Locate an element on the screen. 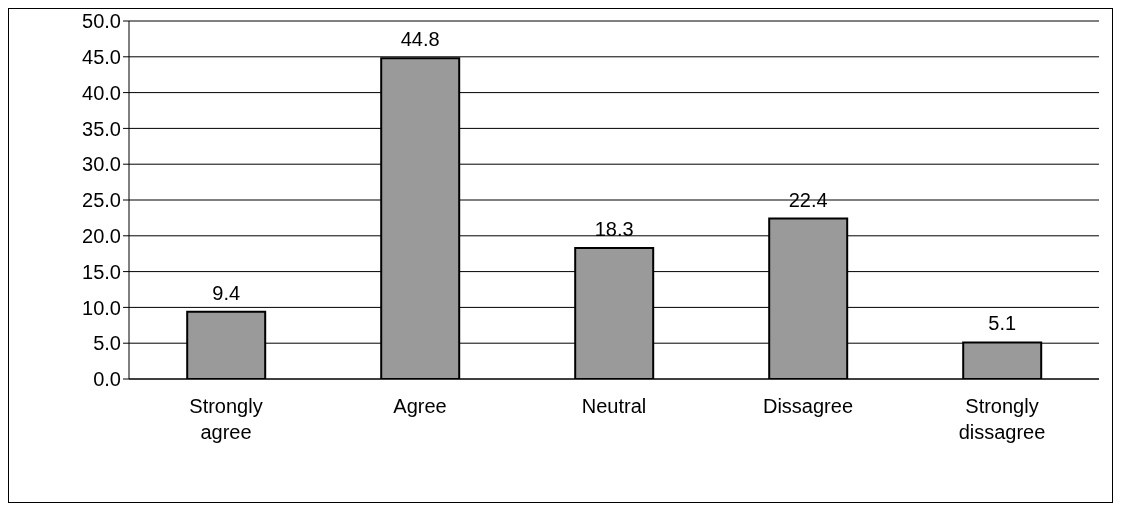 The width and height of the screenshot is (1121, 509). data-label: 18.3 is located at coordinates (614, 228).